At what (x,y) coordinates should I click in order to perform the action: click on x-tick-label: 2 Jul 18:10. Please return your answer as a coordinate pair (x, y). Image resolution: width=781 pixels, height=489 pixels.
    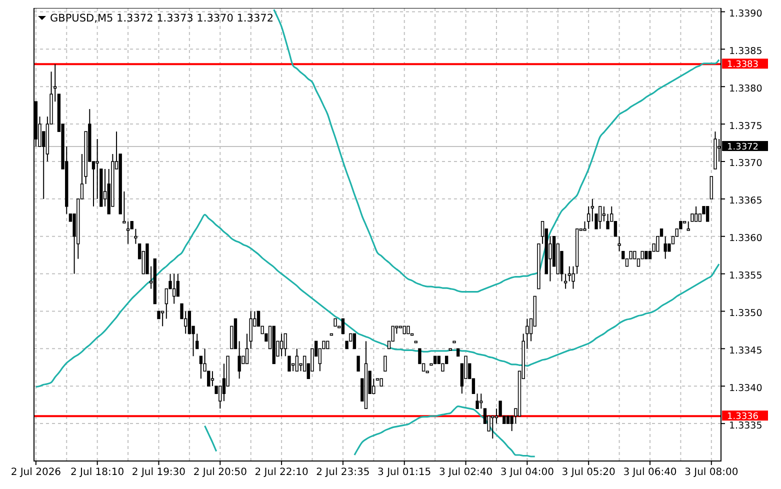
    Looking at the image, I should click on (97, 472).